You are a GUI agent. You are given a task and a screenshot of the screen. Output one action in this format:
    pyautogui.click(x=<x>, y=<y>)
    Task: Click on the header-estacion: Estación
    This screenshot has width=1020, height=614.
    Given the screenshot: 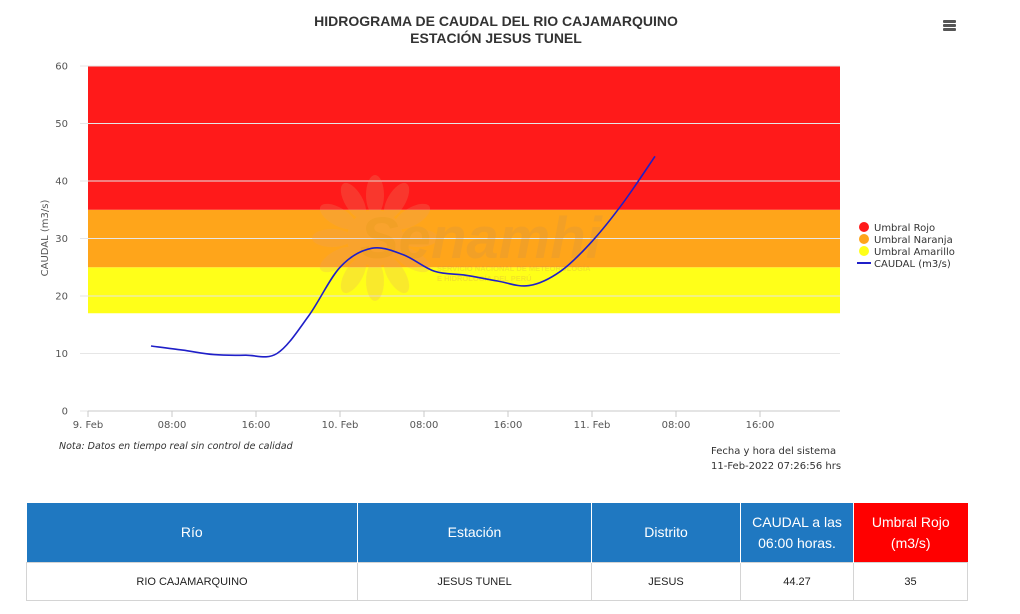 What is the action you would take?
    pyautogui.click(x=474, y=533)
    